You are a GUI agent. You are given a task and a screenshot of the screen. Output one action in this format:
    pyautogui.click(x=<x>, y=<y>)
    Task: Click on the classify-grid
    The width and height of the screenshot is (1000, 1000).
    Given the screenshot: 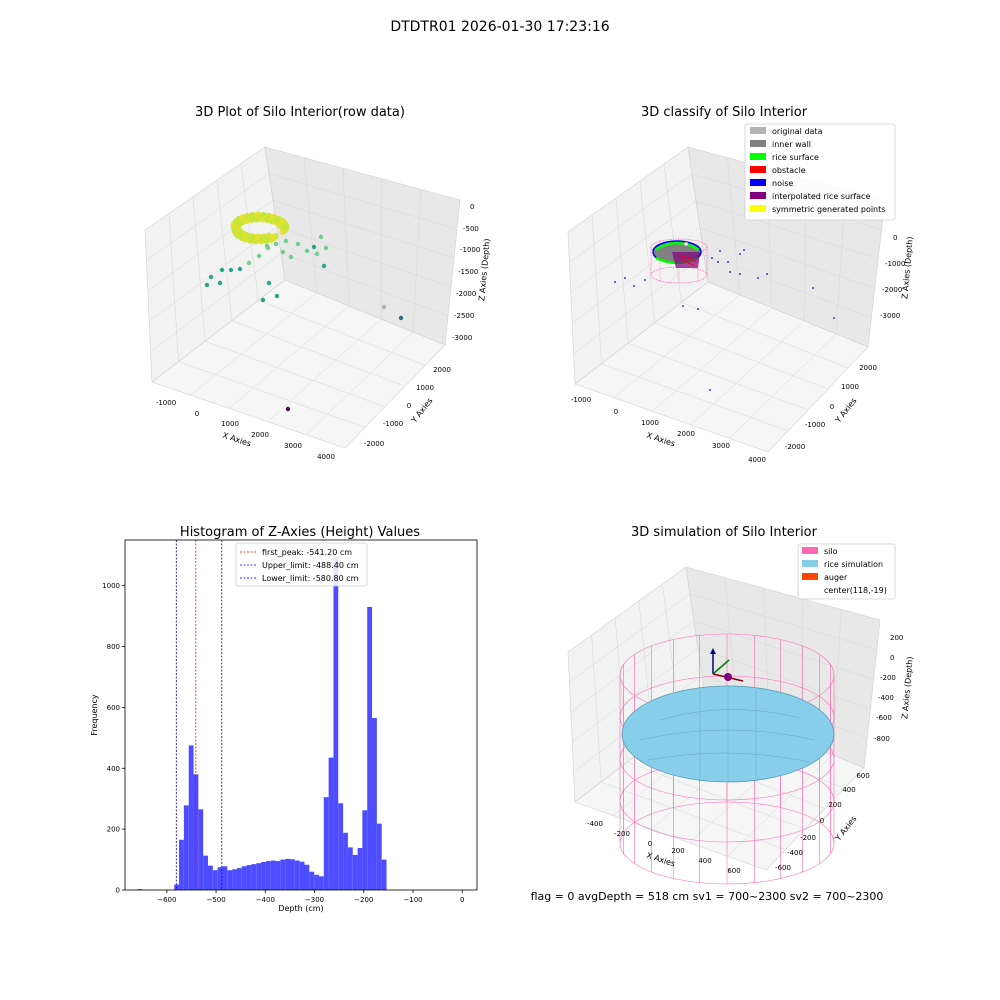 What is the action you would take?
    pyautogui.click(x=725, y=298)
    